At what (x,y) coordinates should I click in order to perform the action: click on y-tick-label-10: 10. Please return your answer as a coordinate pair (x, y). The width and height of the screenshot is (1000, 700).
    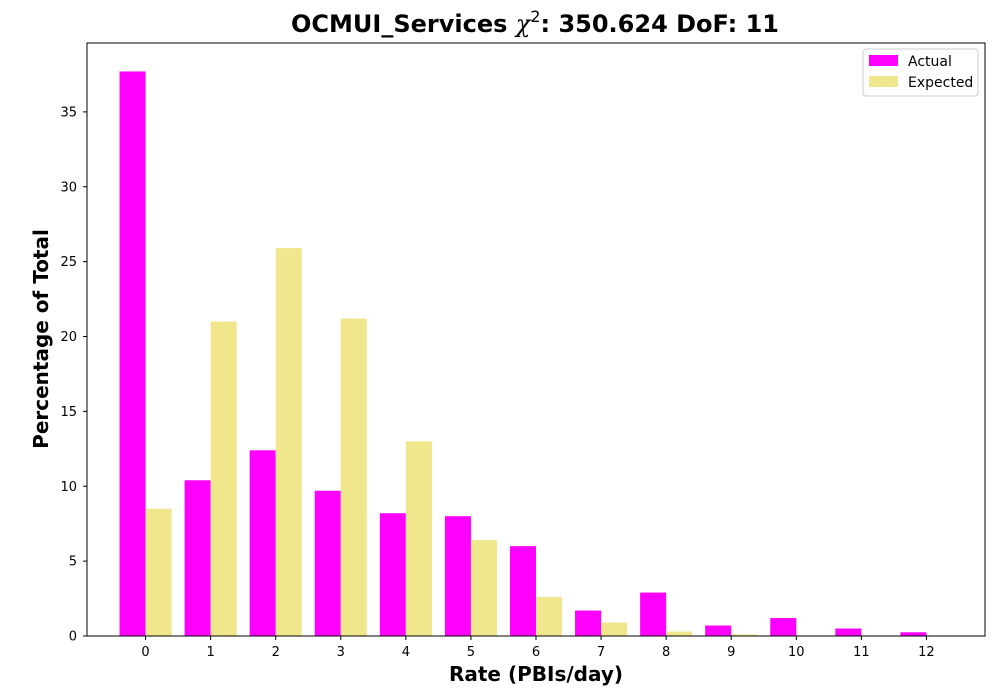
    Looking at the image, I should click on (68, 487).